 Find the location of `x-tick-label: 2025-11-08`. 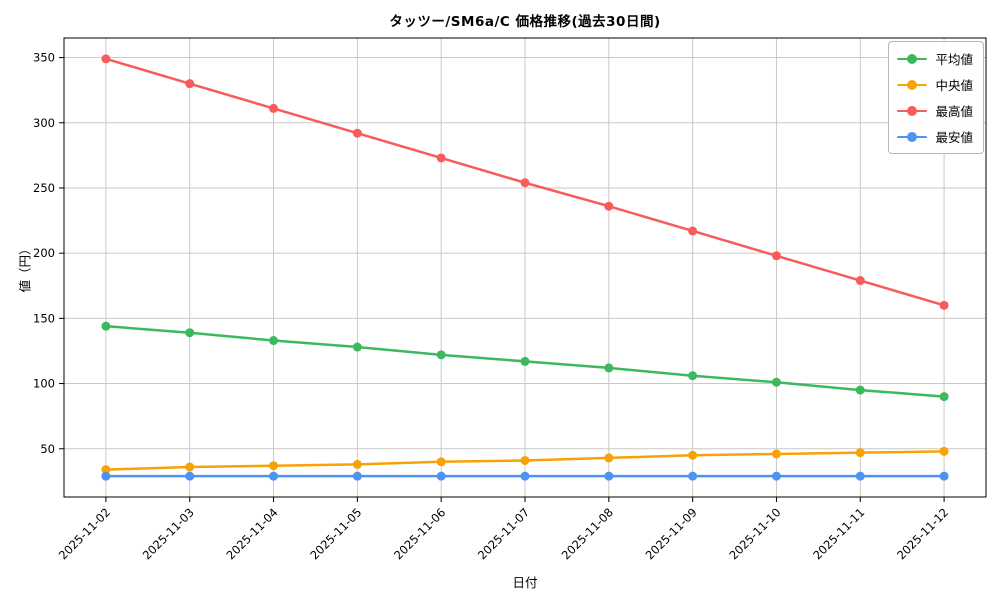

x-tick-label: 2025-11-08 is located at coordinates (587, 533).